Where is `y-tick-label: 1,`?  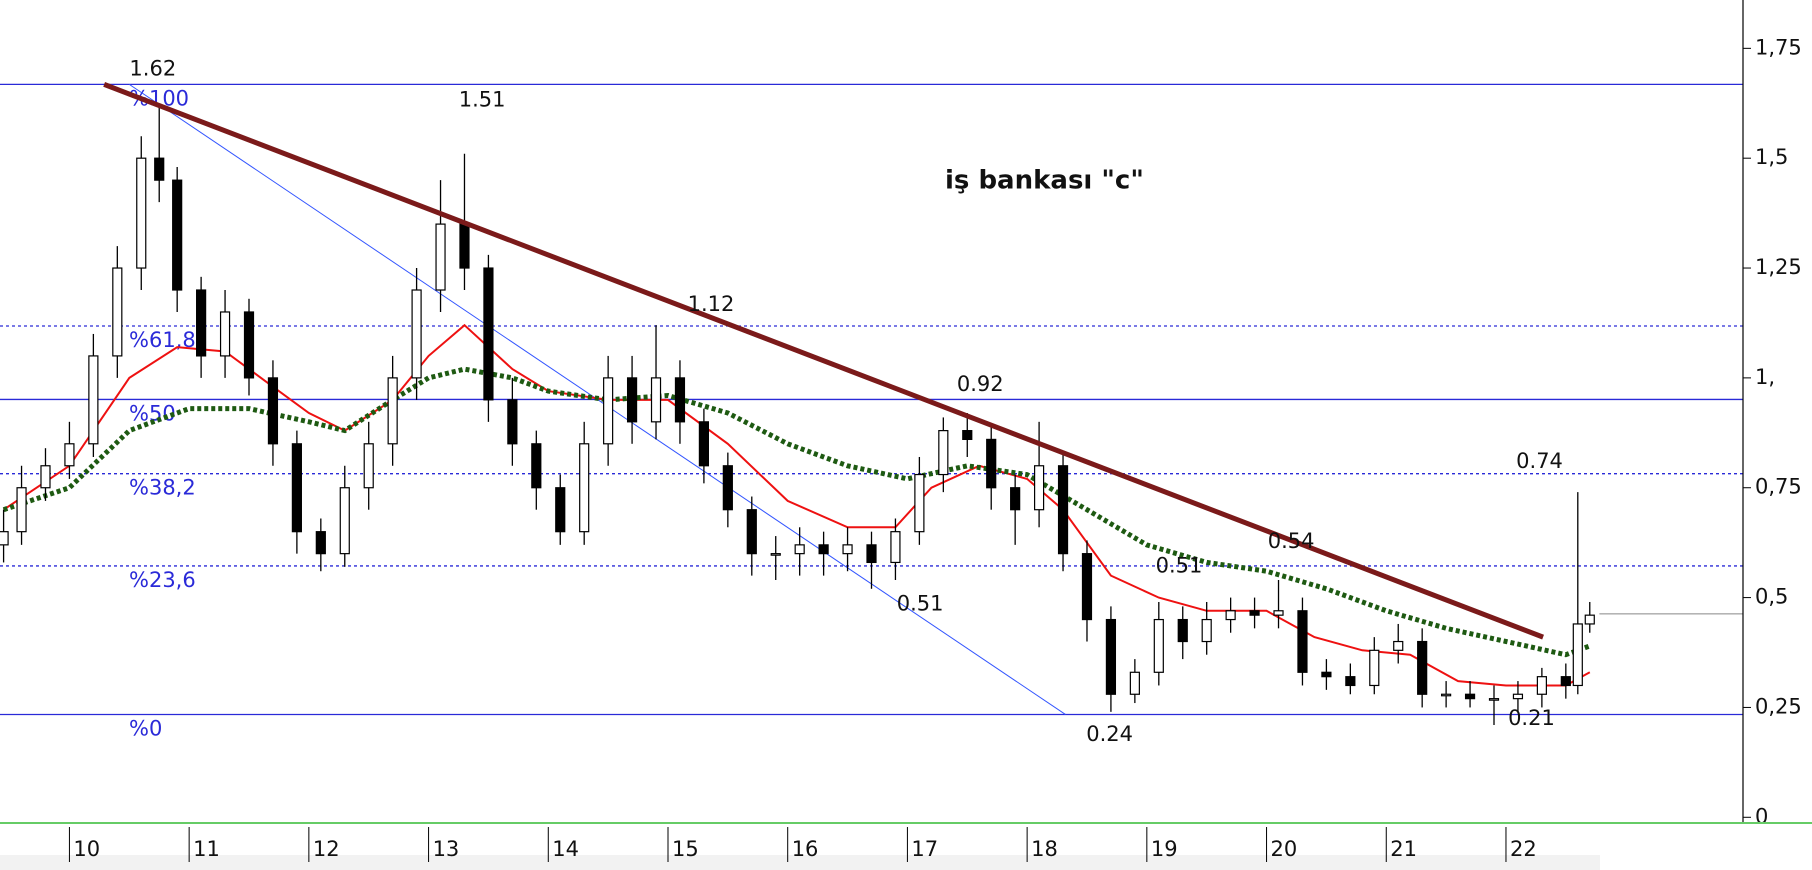 y-tick-label: 1, is located at coordinates (1765, 377).